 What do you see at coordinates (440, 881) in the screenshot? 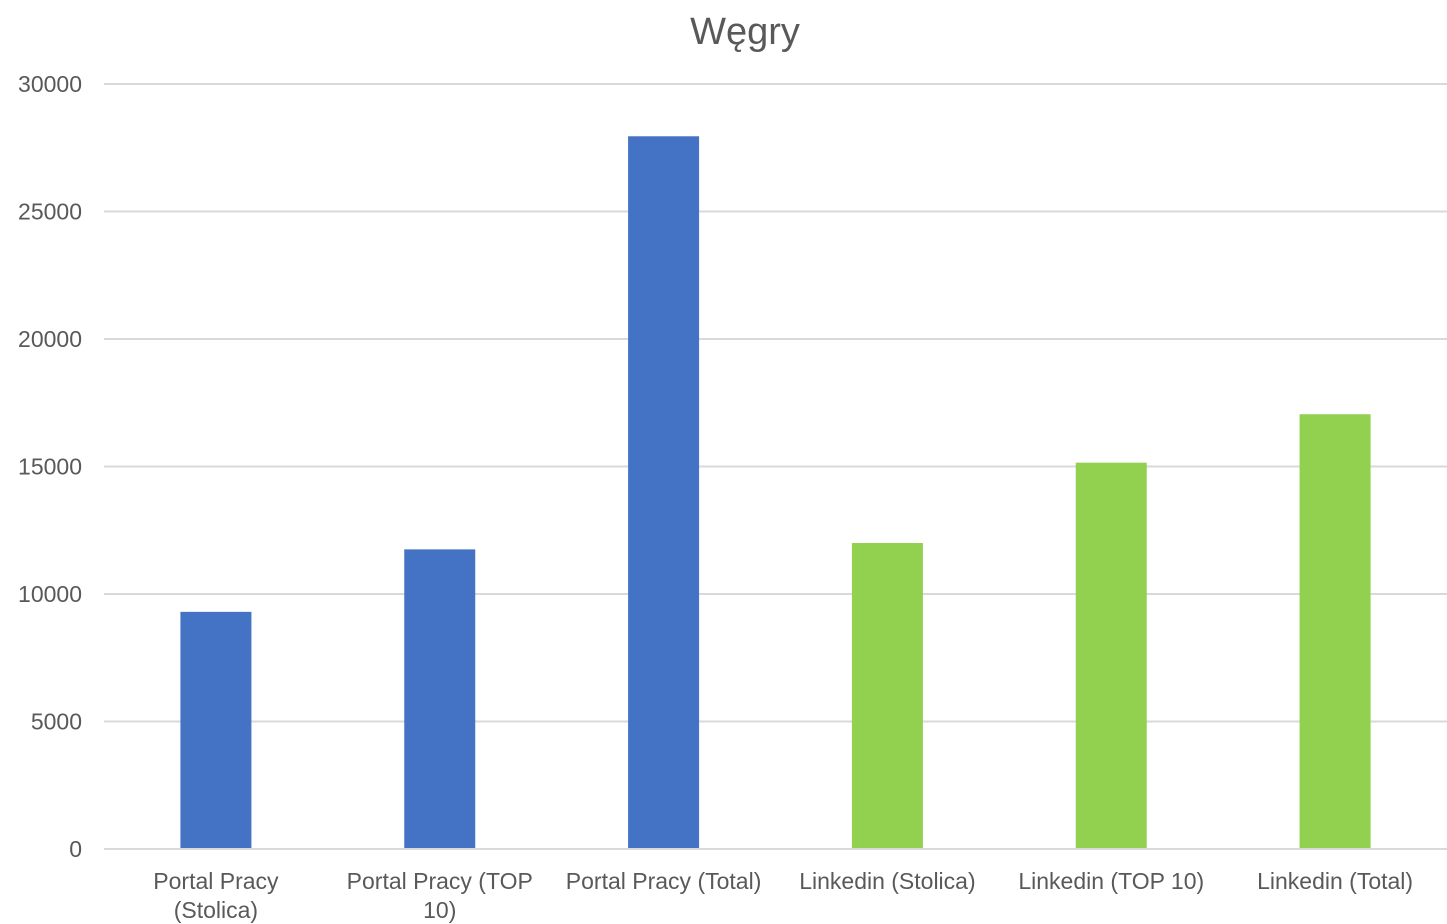
I see `x-category-label: Portal Pracy (TOP` at bounding box center [440, 881].